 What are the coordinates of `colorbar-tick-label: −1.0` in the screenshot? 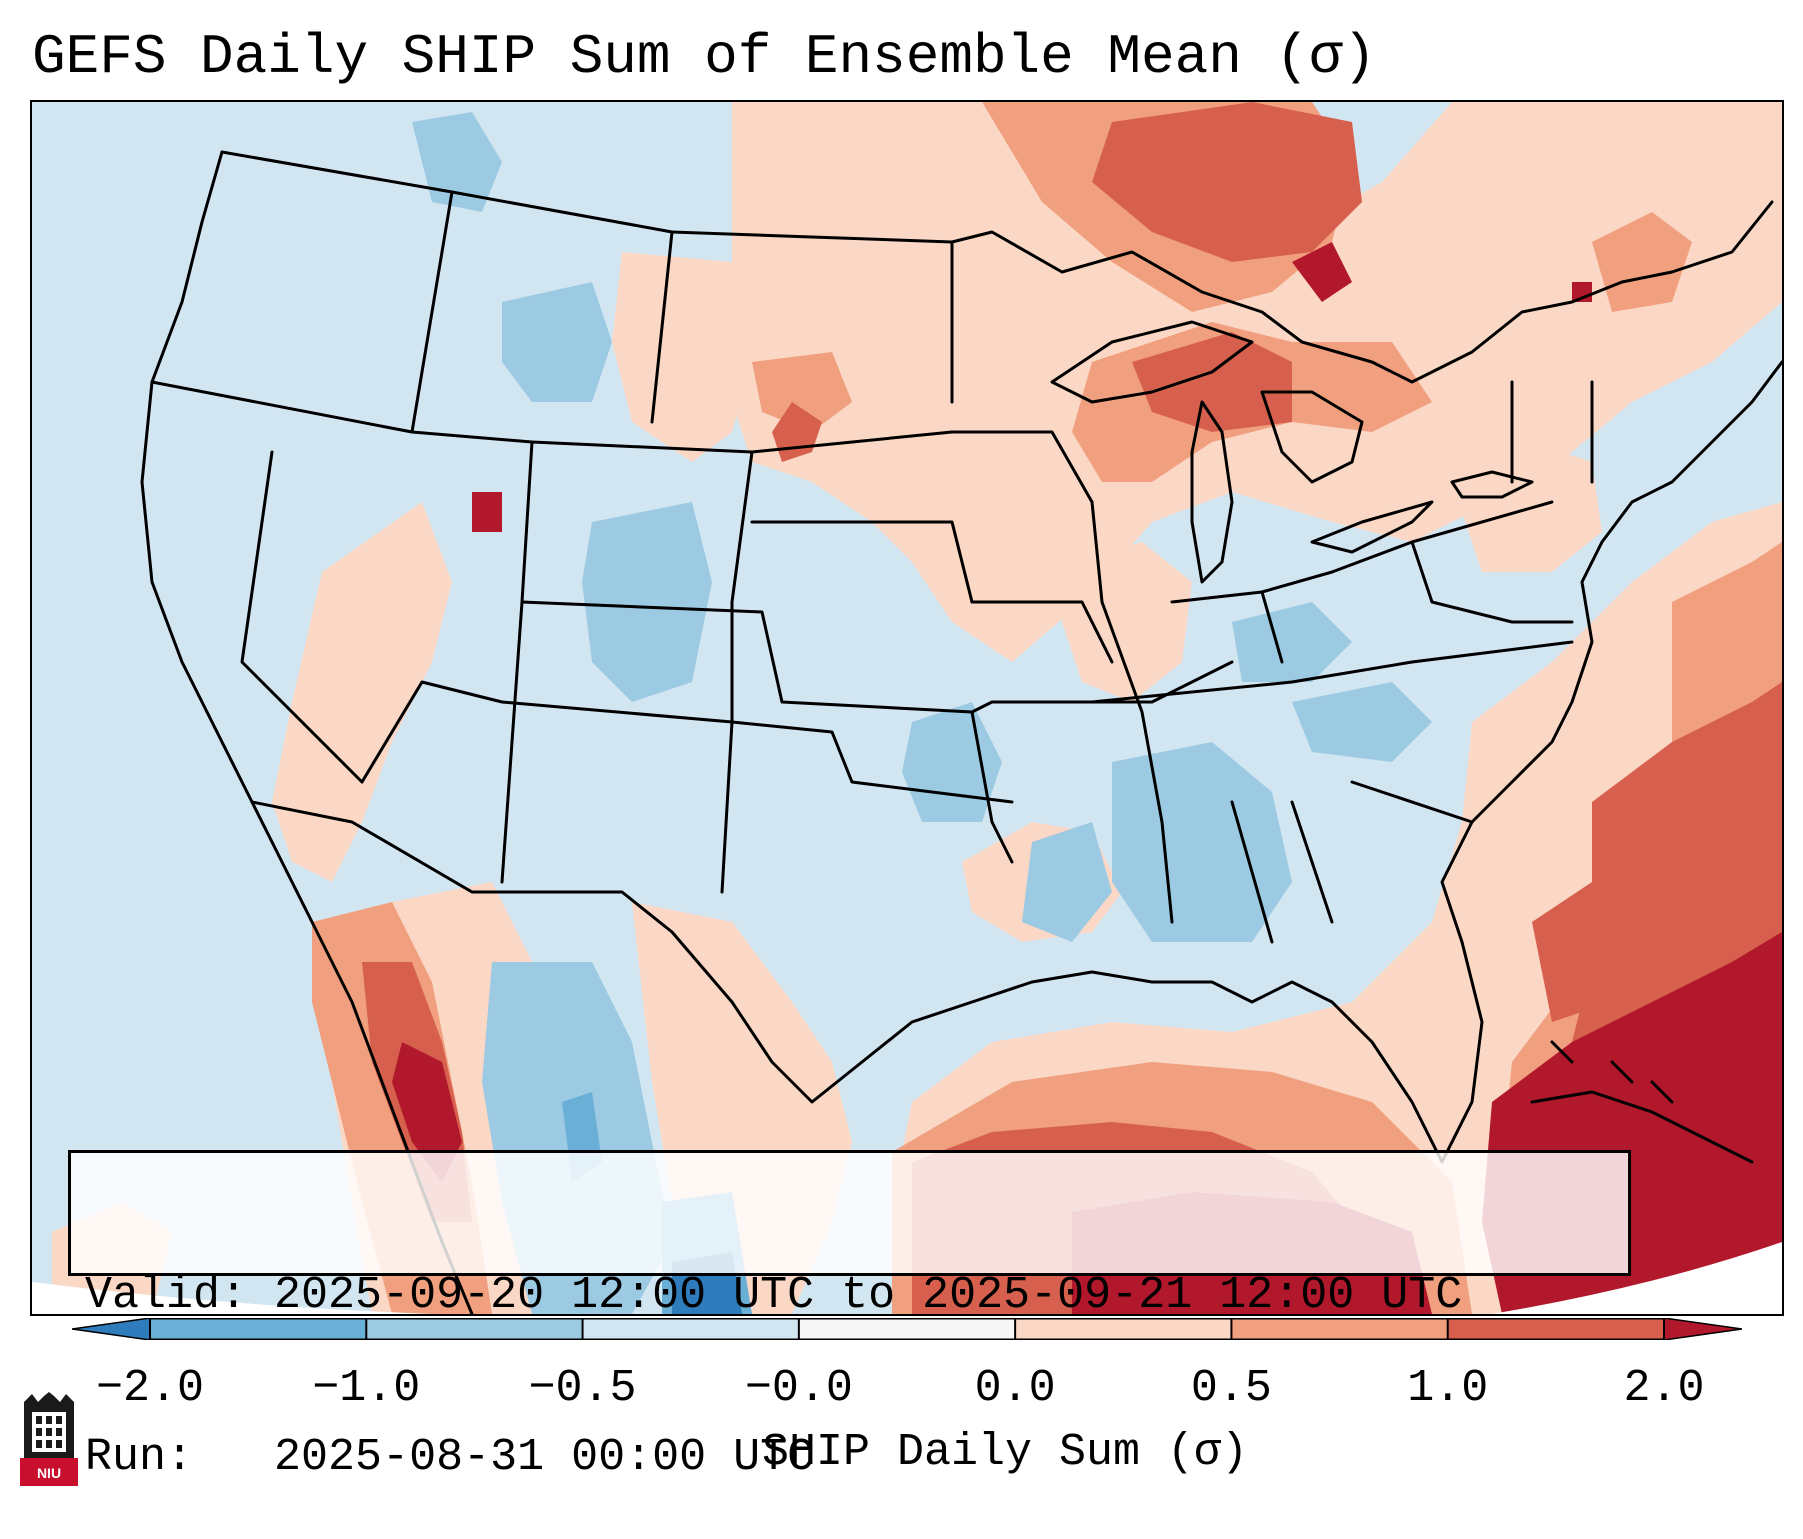 It's located at (366, 1388).